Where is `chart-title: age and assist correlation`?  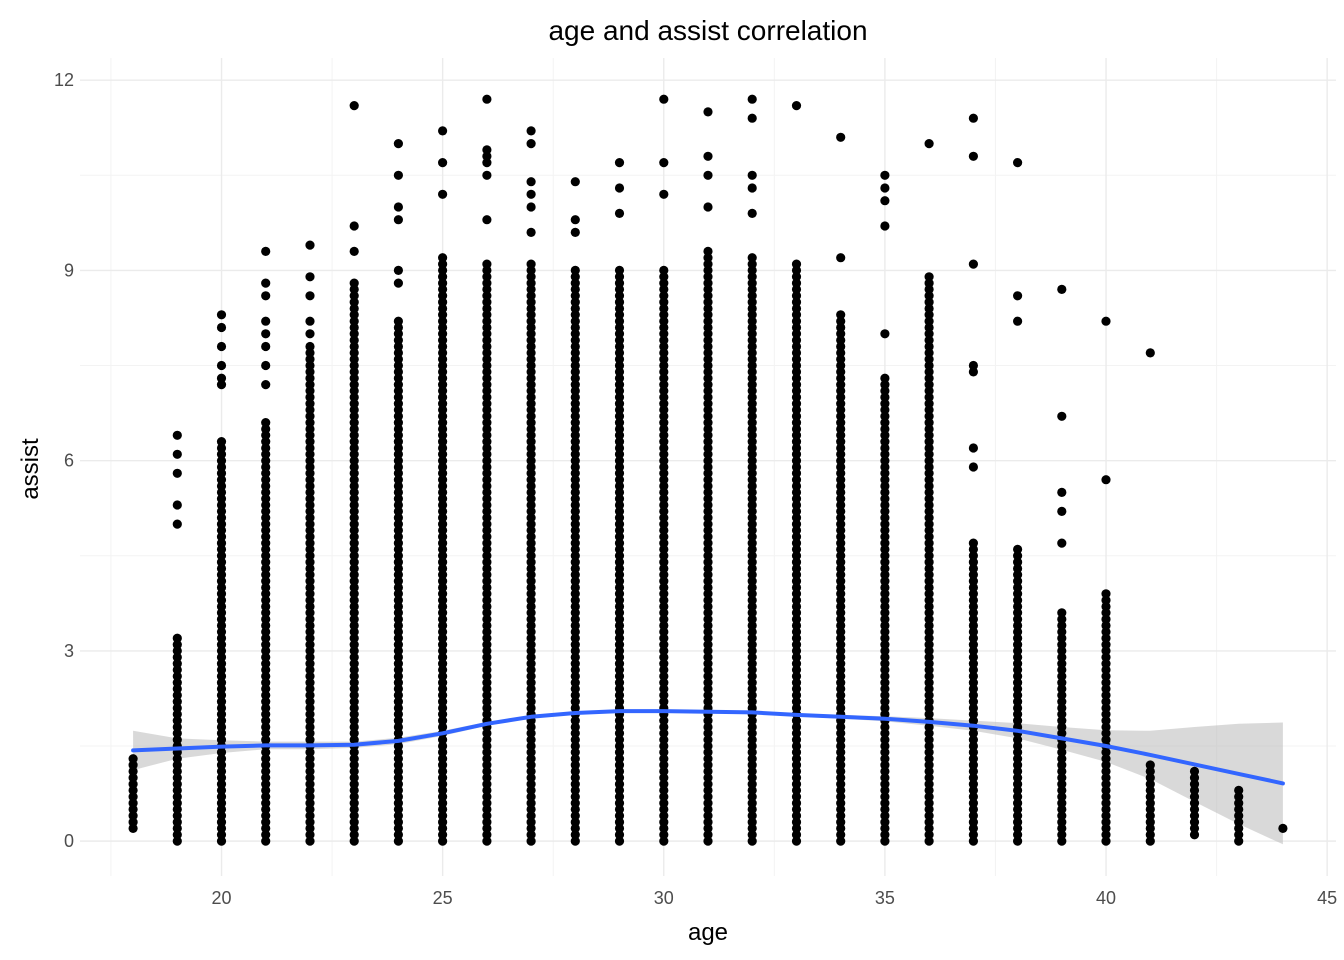 chart-title: age and assist correlation is located at coordinates (707, 30).